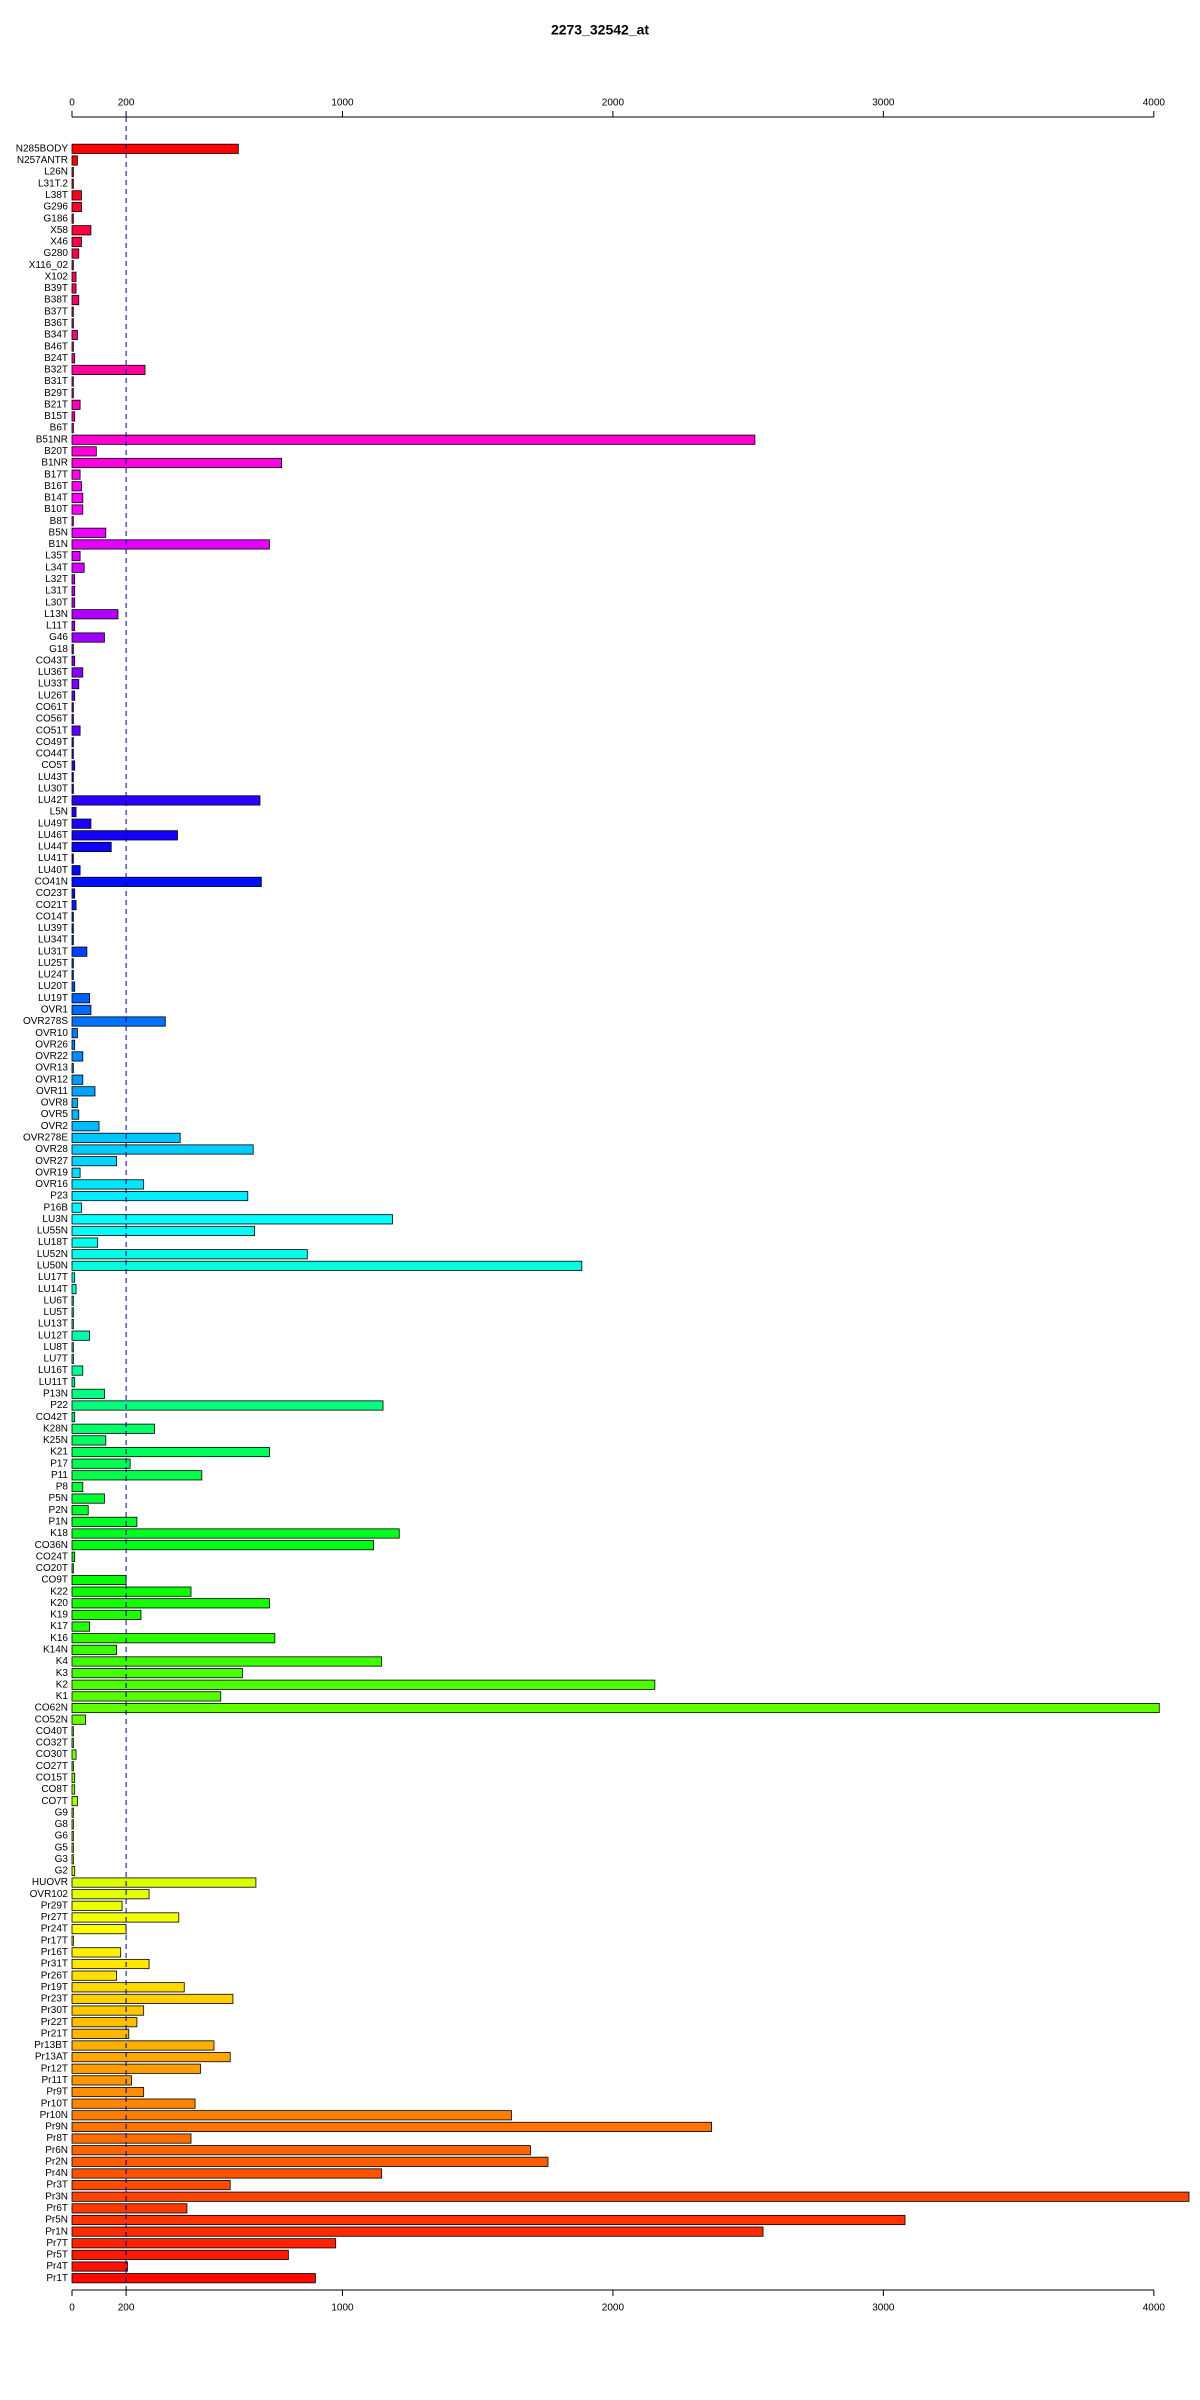 This screenshot has width=1200, height=2400. What do you see at coordinates (54, 1929) in the screenshot?
I see `y-tick-label: Pr24T` at bounding box center [54, 1929].